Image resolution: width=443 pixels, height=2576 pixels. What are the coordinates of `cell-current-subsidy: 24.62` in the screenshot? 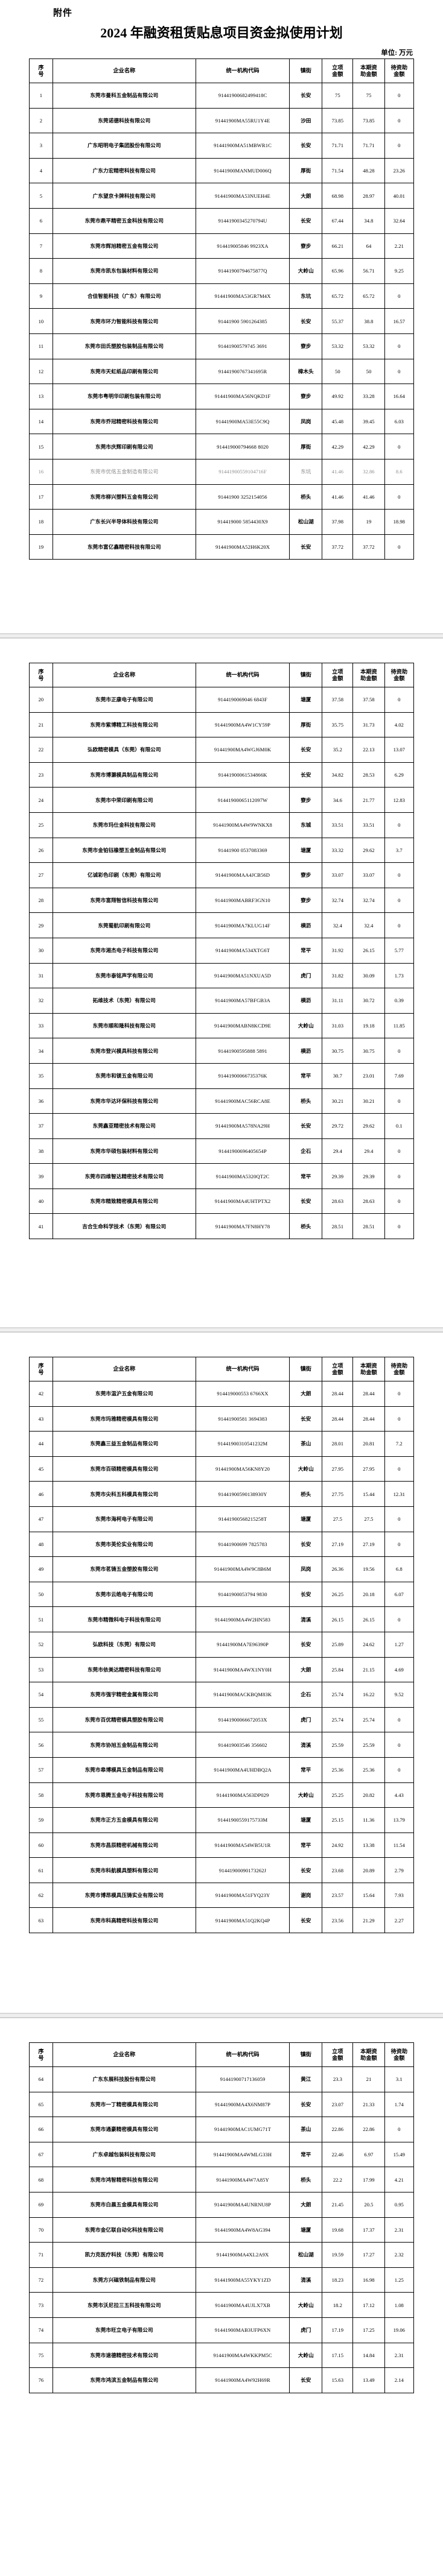 It's located at (368, 1645).